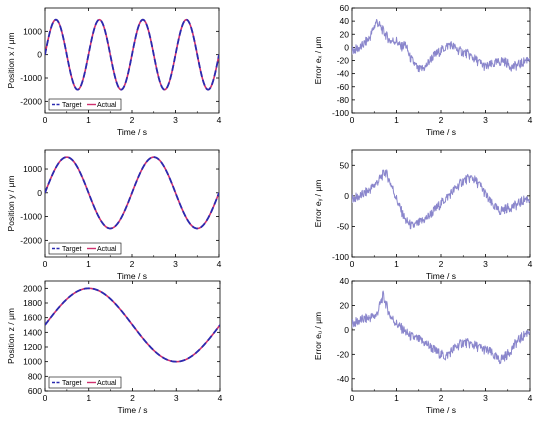 Image resolution: width=550 pixels, height=422 pixels. What do you see at coordinates (345, 8) in the screenshot?
I see `y-tick-label: 60` at bounding box center [345, 8].